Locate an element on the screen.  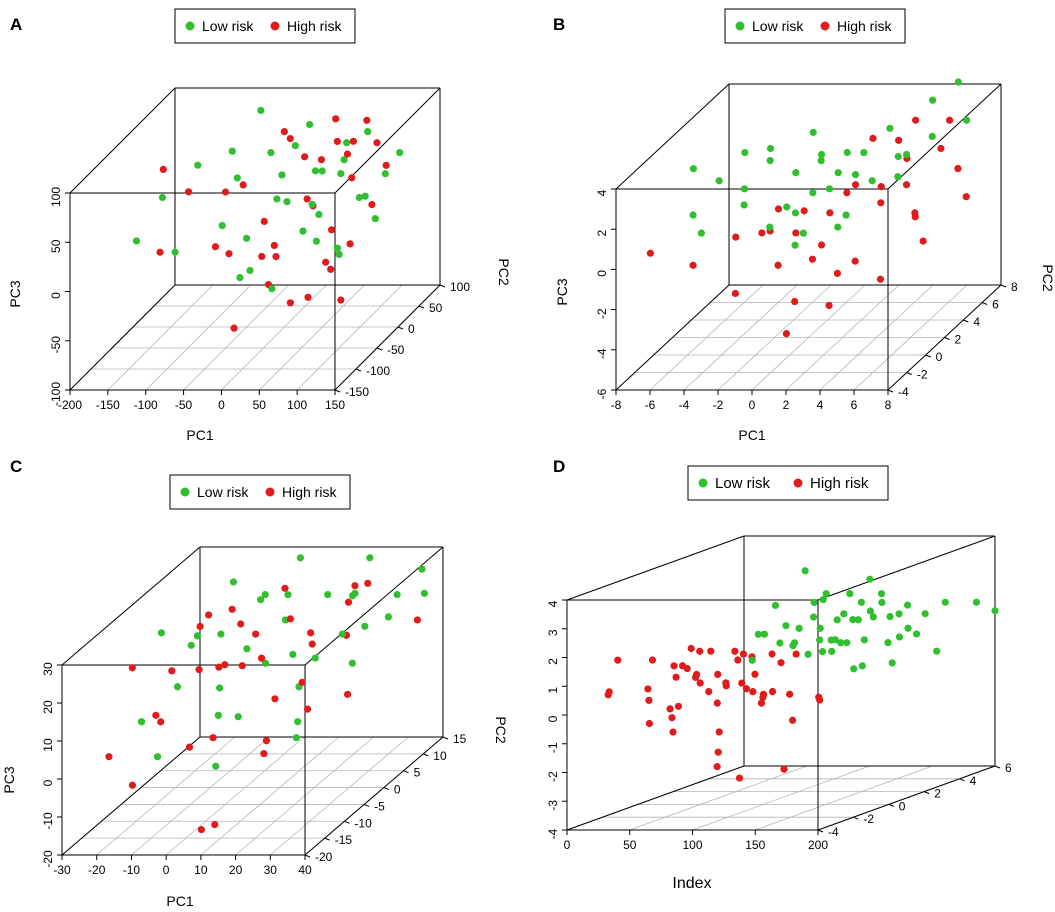
legend-label-high: High risk is located at coordinates (314, 26).